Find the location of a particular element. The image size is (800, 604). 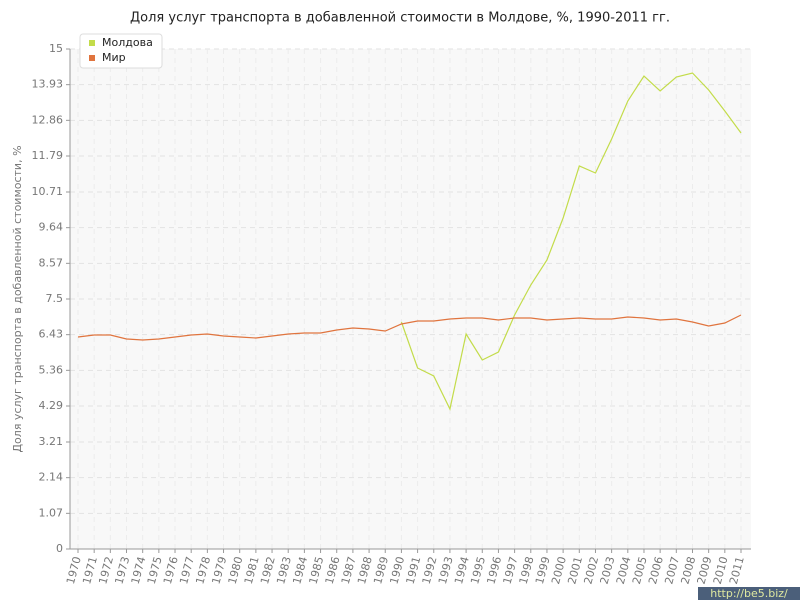

legend: Молдова Мир is located at coordinates (121, 51).